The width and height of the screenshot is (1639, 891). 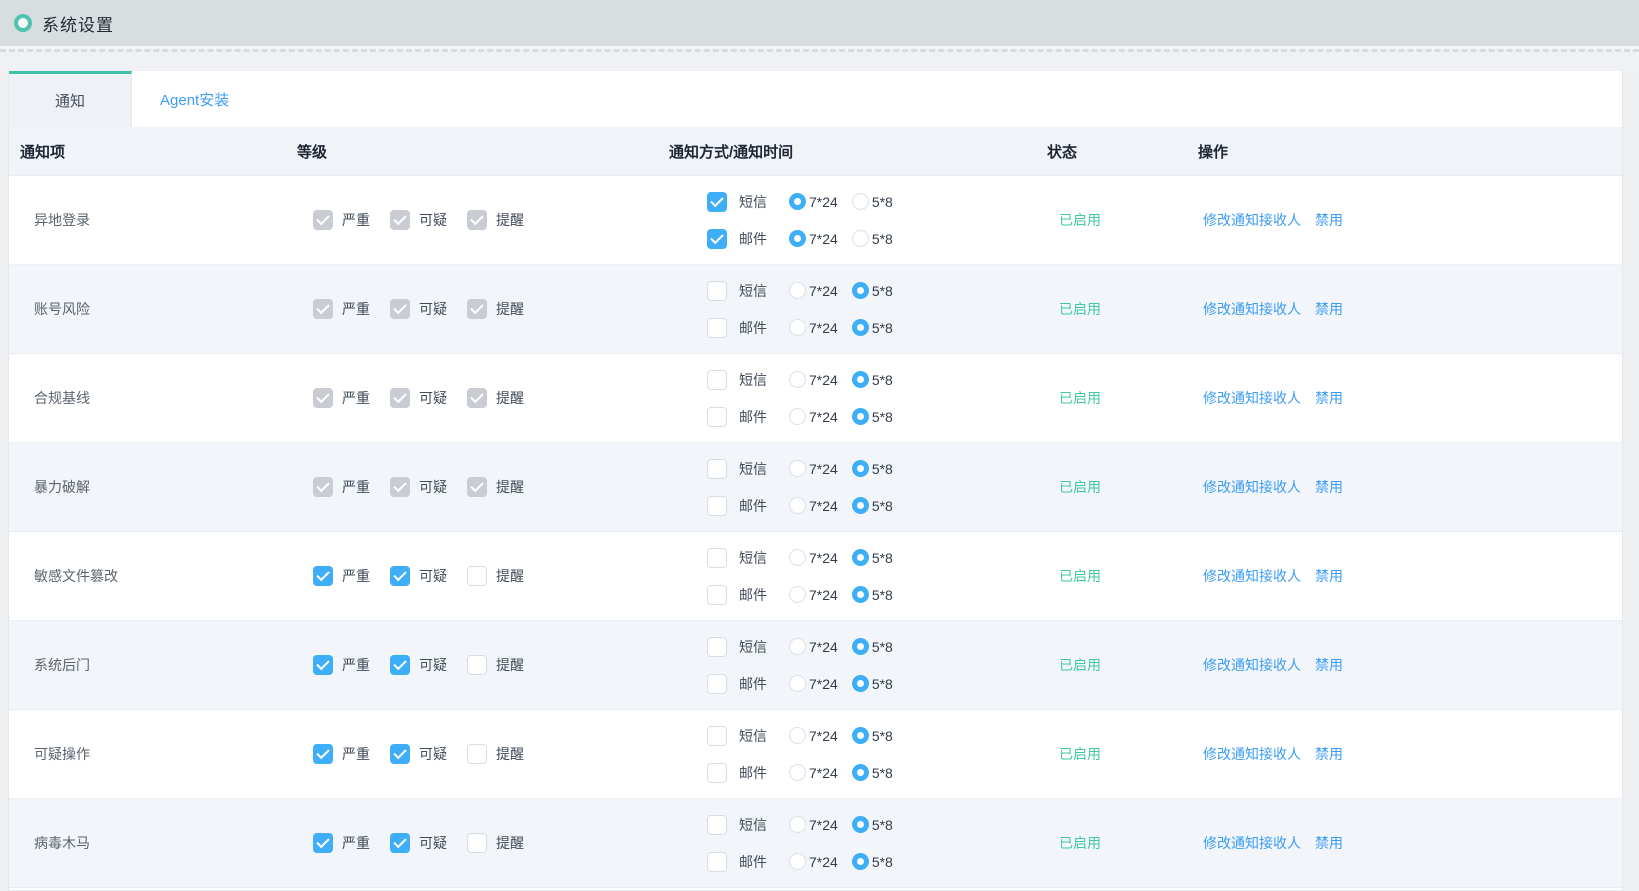 I want to click on level-label: 严重, so click(x=356, y=843).